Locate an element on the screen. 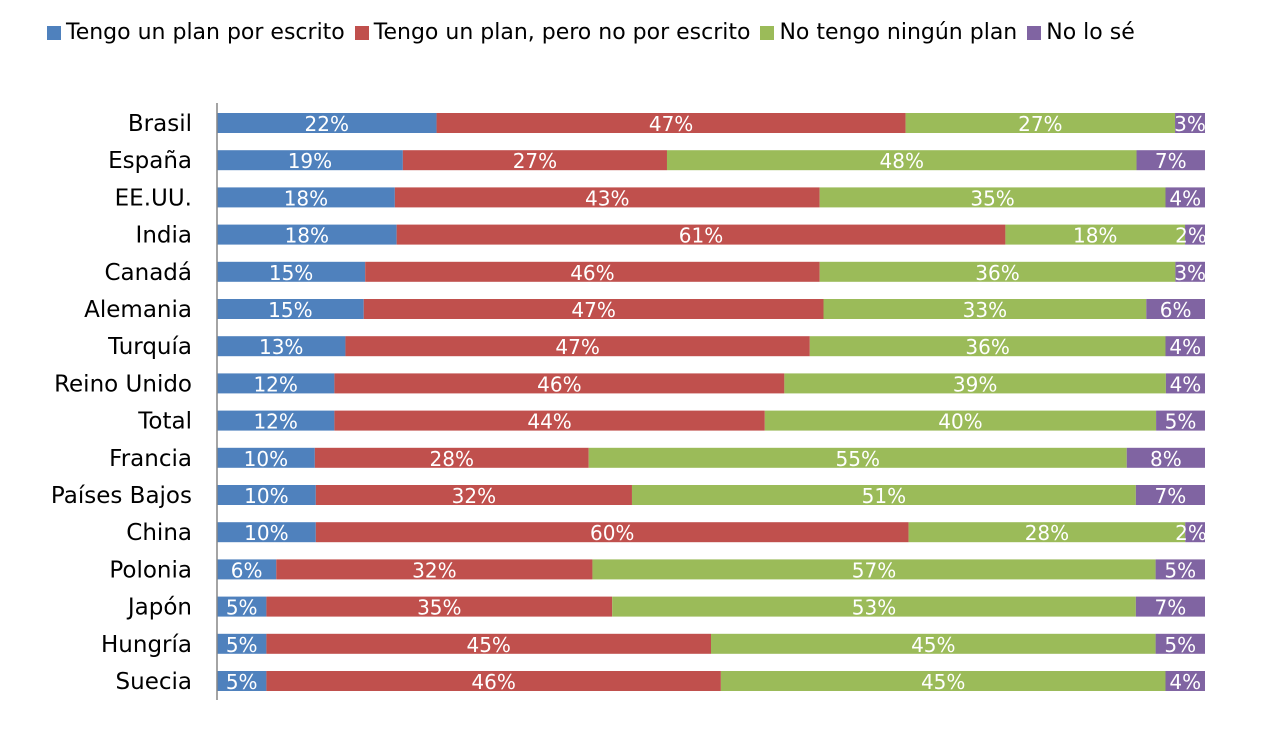 This screenshot has width=1274, height=751. legend-item: Tengo un plan por escrito is located at coordinates (196, 32).